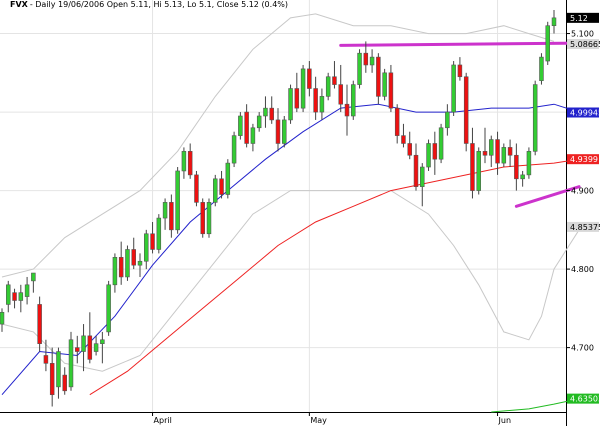  Describe the element at coordinates (583, 226) in the screenshot. I see `price-tag: 4.85375` at that location.